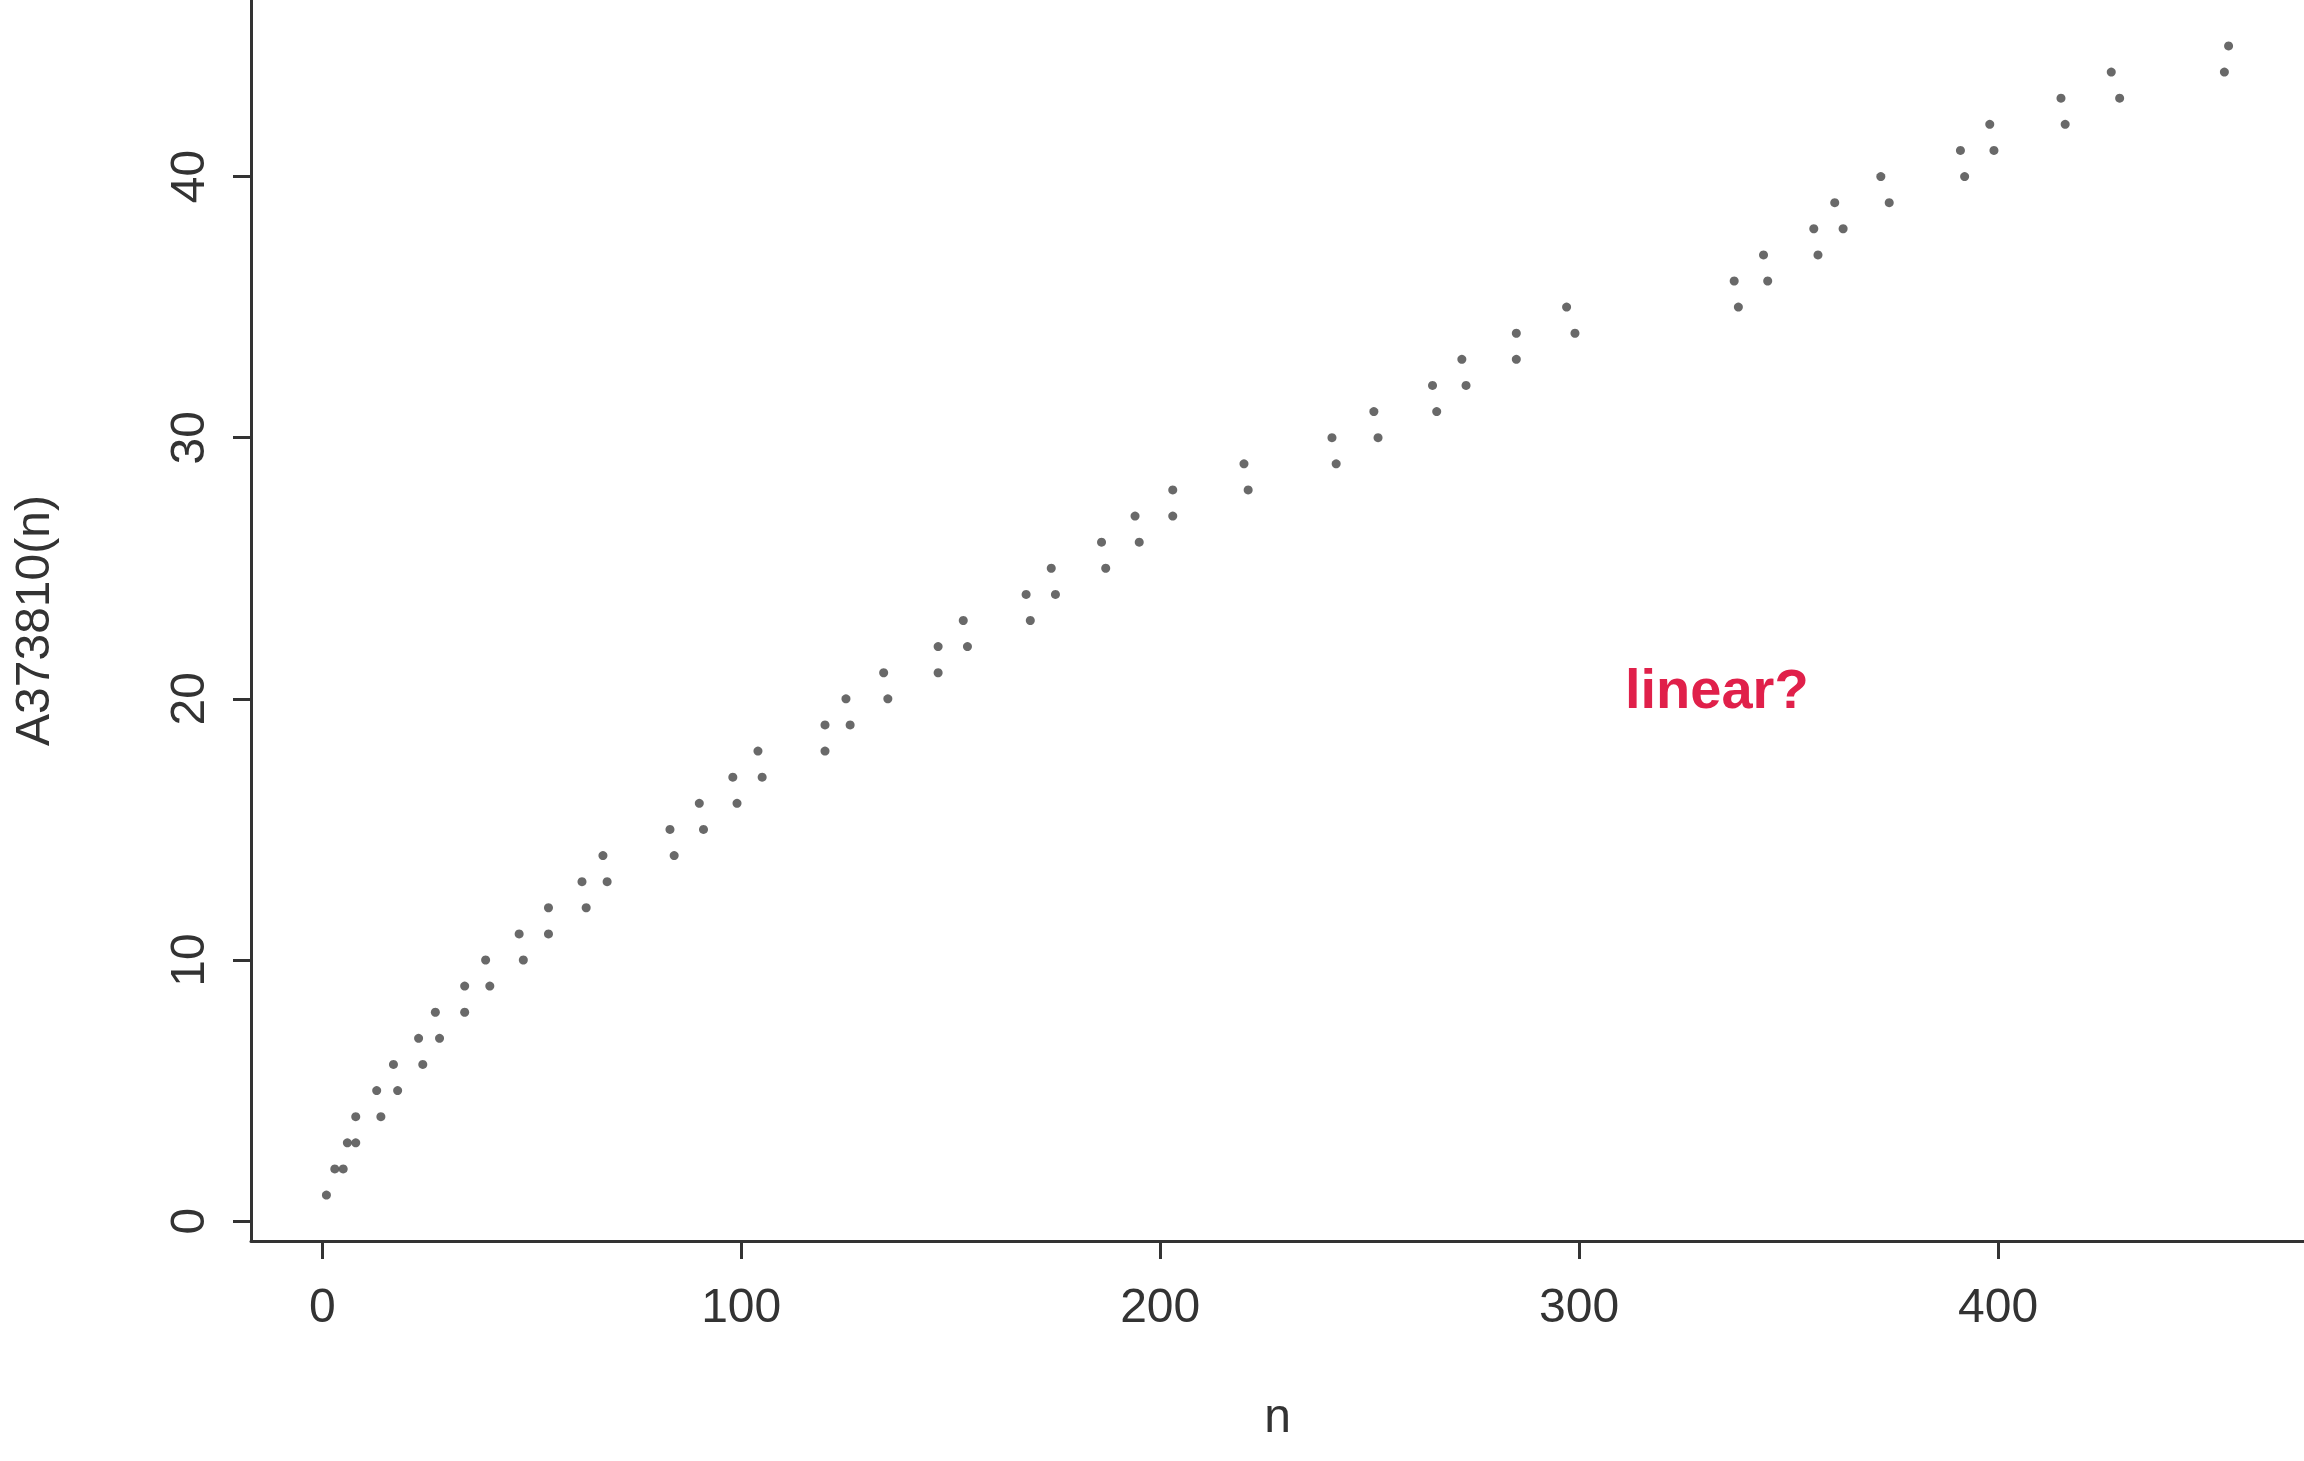 This screenshot has width=2304, height=1461. What do you see at coordinates (187, 176) in the screenshot?
I see `y-tick-label: 40` at bounding box center [187, 176].